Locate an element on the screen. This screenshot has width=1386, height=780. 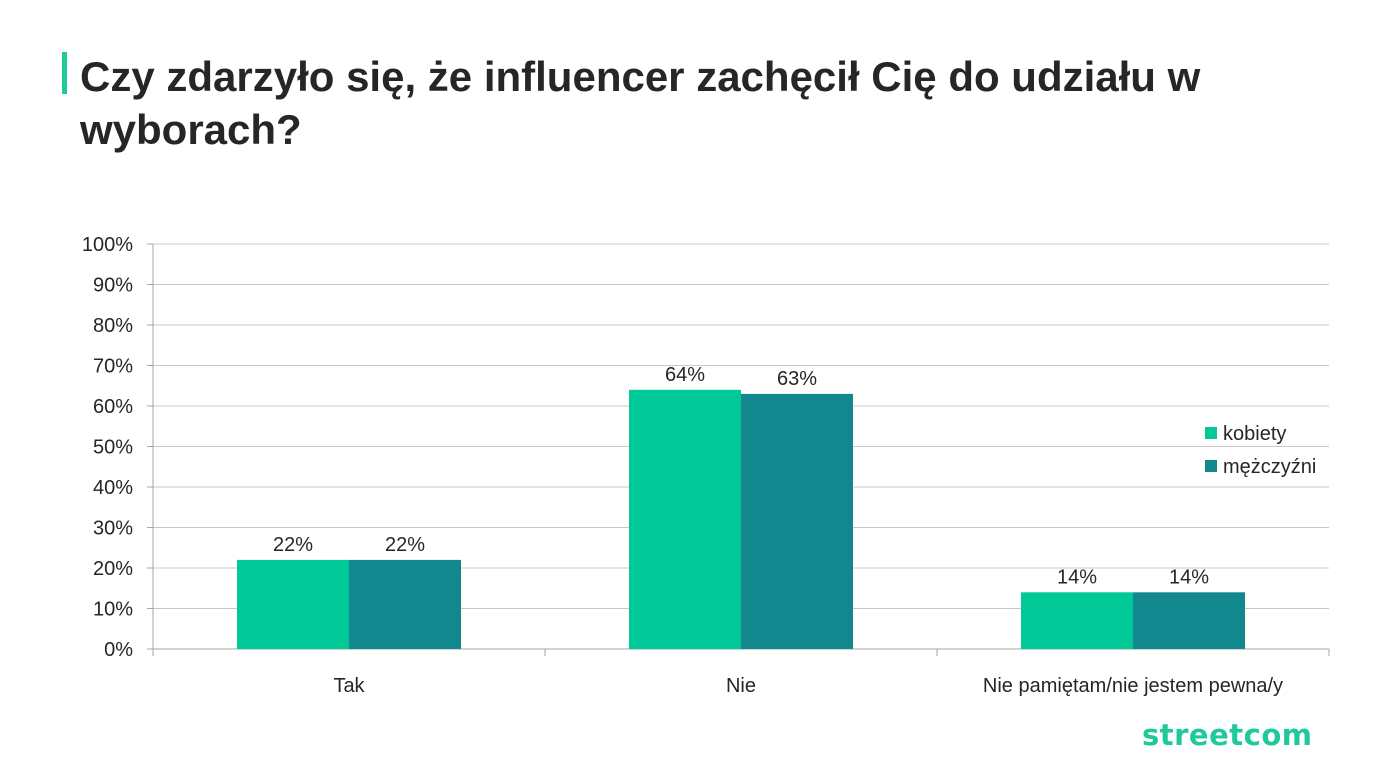
y-tick-label: 10% is located at coordinates (113, 610).